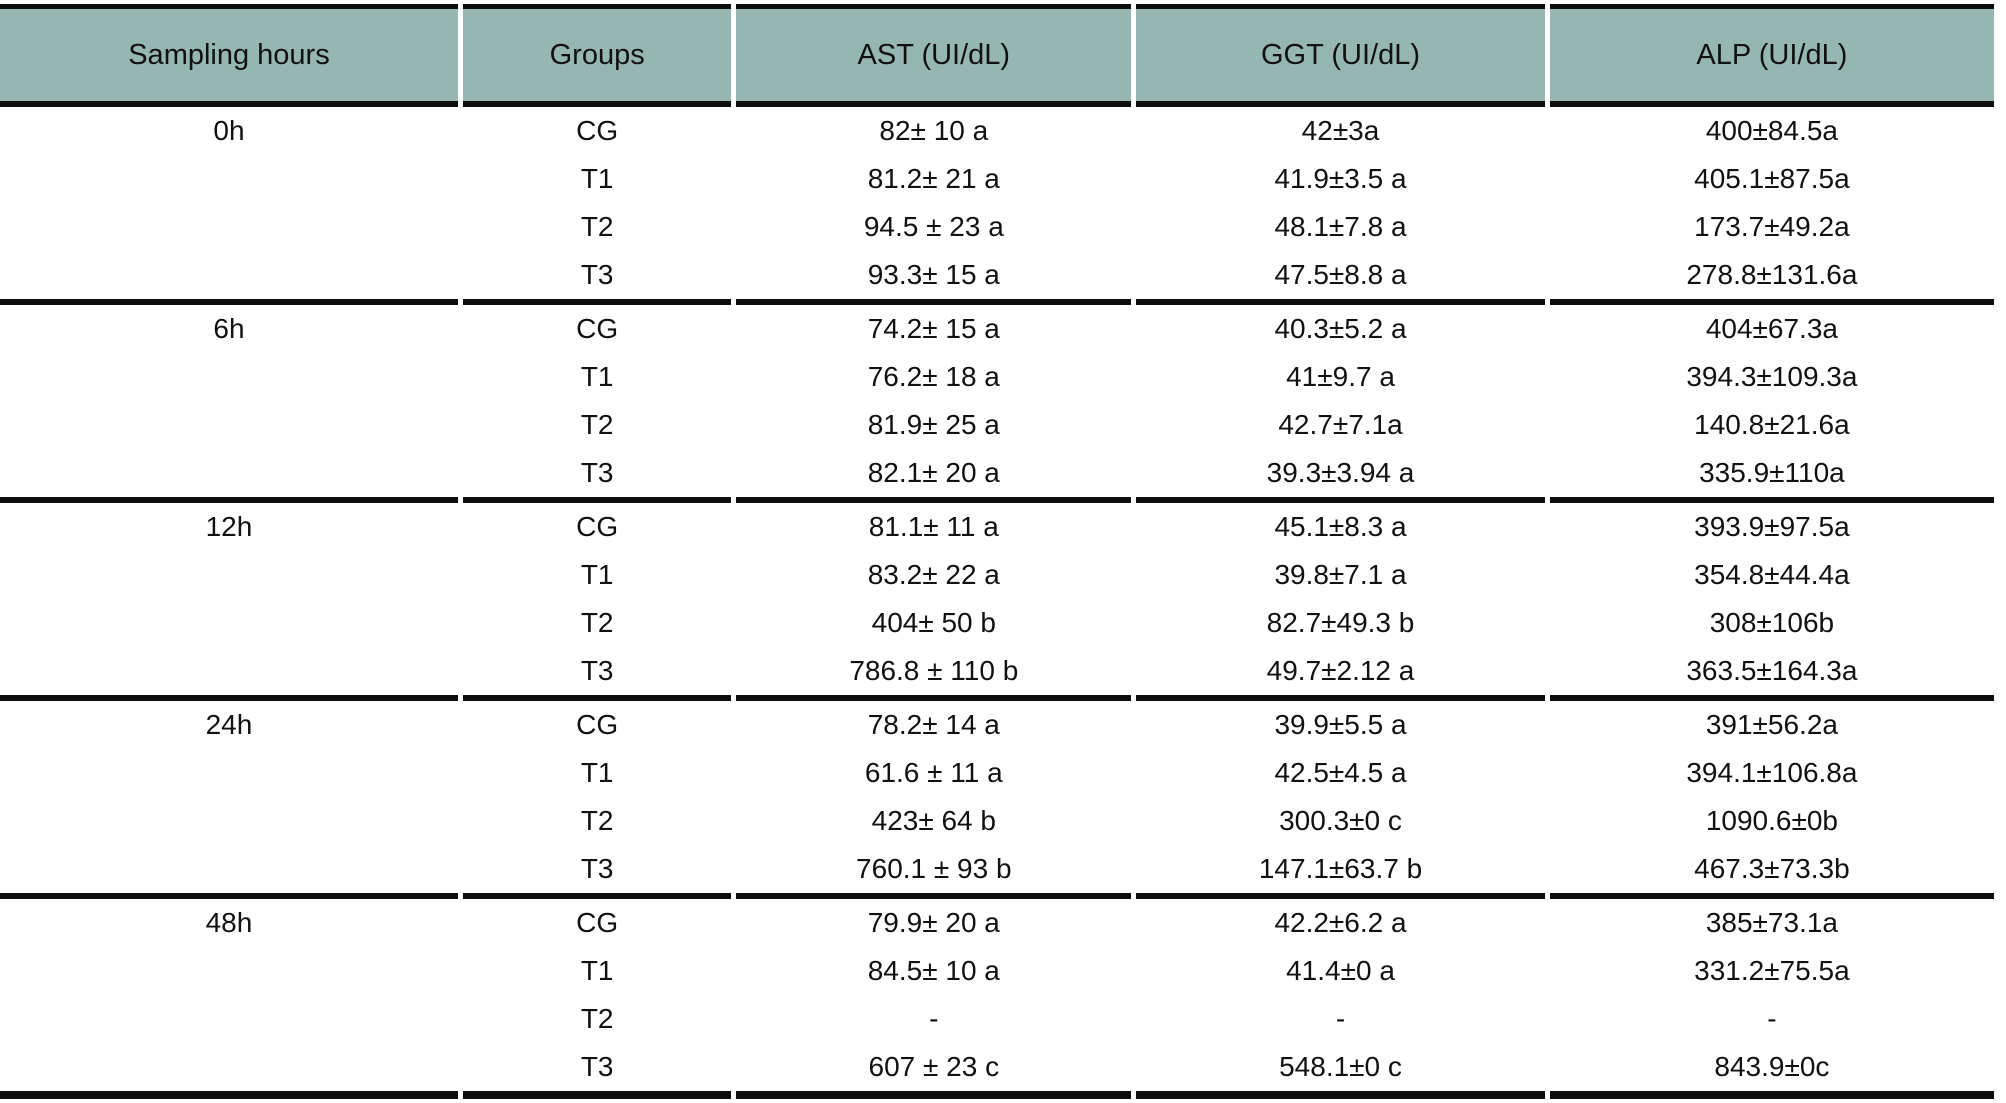  I want to click on ggt-cell: 300.3±0 c, so click(1340, 820).